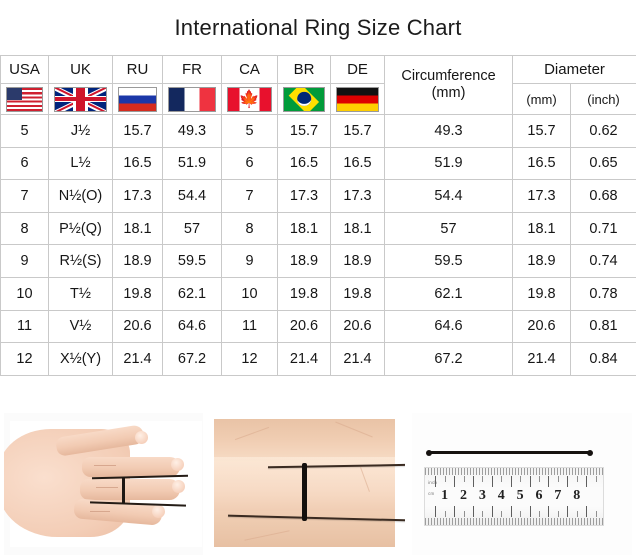 The width and height of the screenshot is (636, 555). What do you see at coordinates (137, 69) in the screenshot?
I see `col-header-ru: RU` at bounding box center [137, 69].